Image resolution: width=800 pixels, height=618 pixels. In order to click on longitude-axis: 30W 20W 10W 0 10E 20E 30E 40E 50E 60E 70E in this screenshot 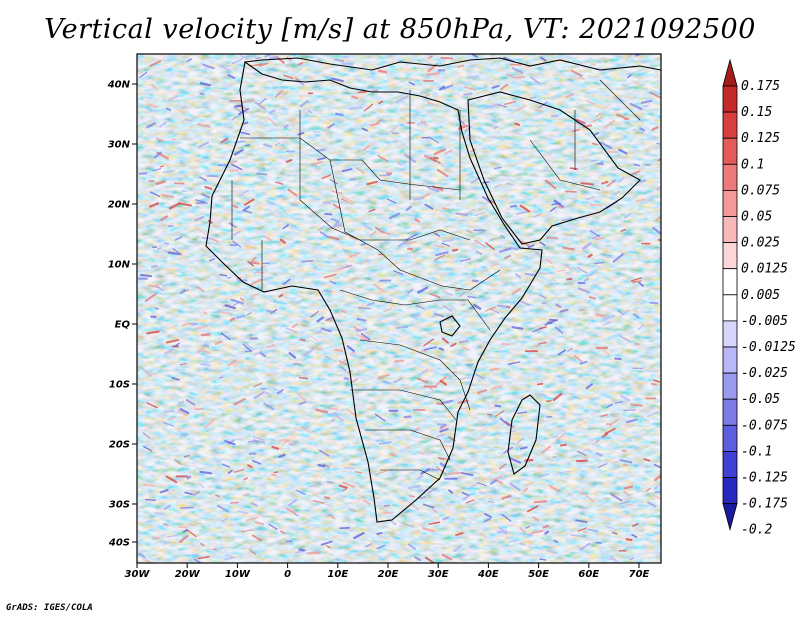, I will do `click(387, 571)`.